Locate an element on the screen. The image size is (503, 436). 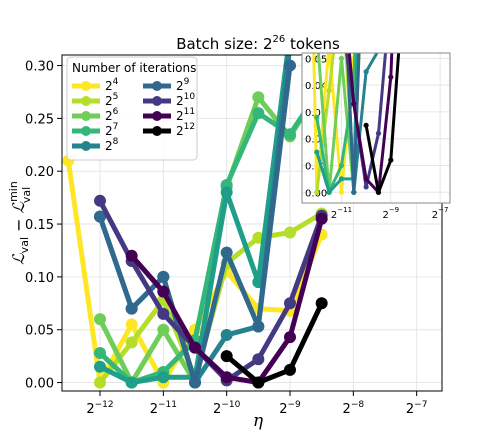
inset-x-tick-label: 2−11 is located at coordinates (341, 213).